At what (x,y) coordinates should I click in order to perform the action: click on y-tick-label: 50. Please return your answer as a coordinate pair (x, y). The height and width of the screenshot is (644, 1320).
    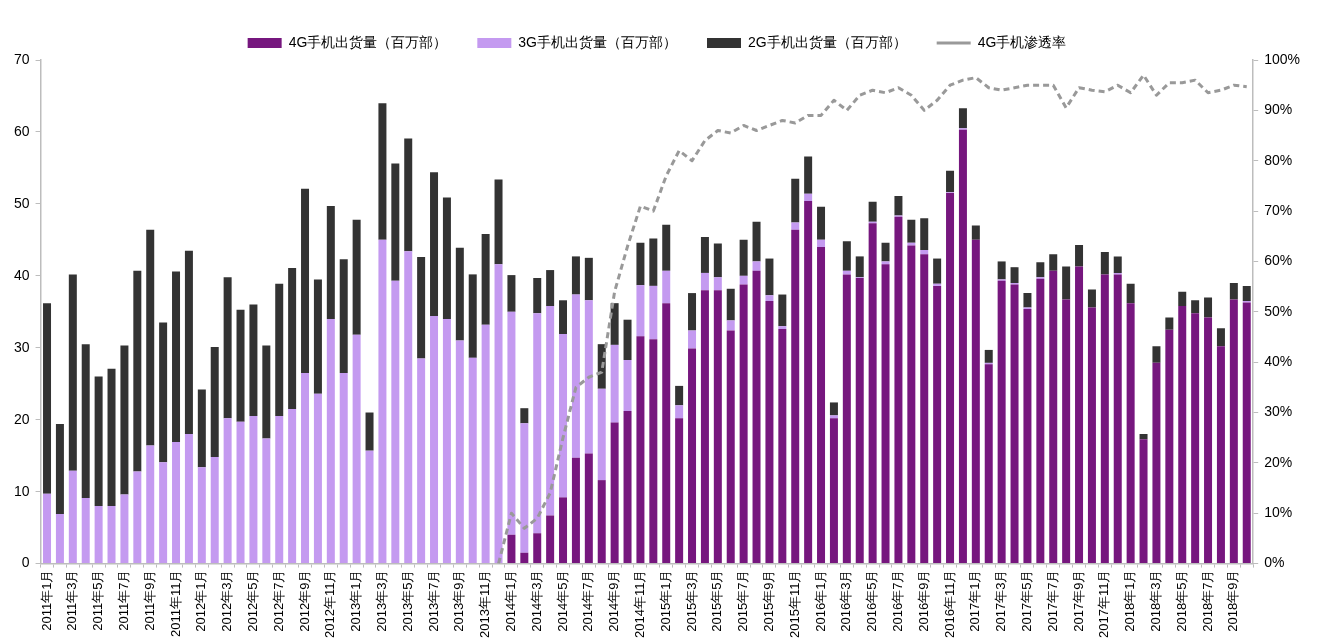
    Looking at the image, I should click on (21, 202).